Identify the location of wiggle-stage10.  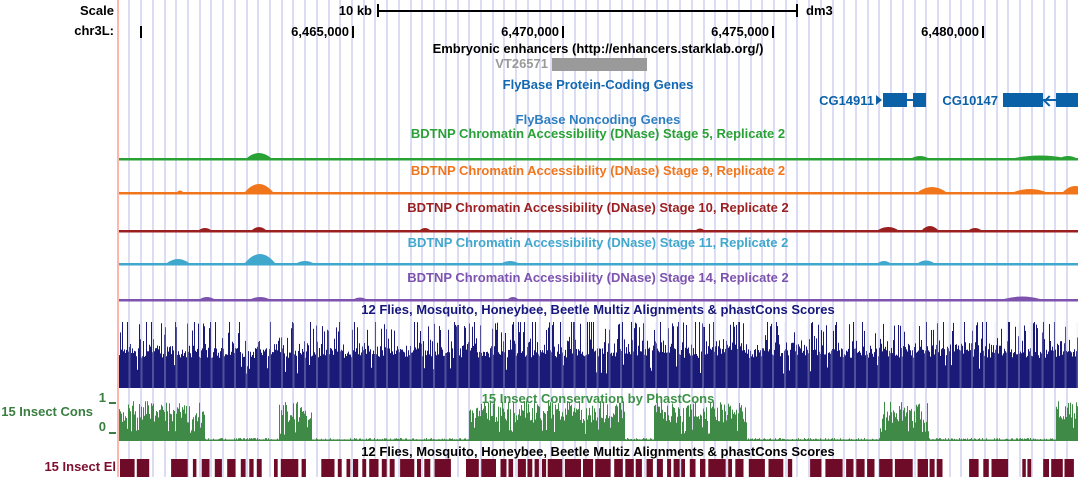
(598, 226).